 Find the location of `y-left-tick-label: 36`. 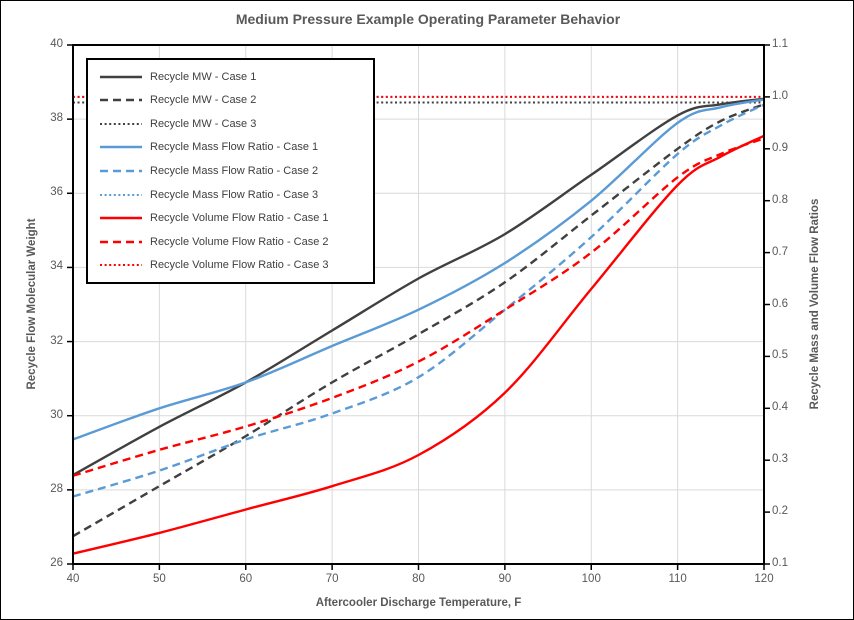

y-left-tick-label: 36 is located at coordinates (56, 192).